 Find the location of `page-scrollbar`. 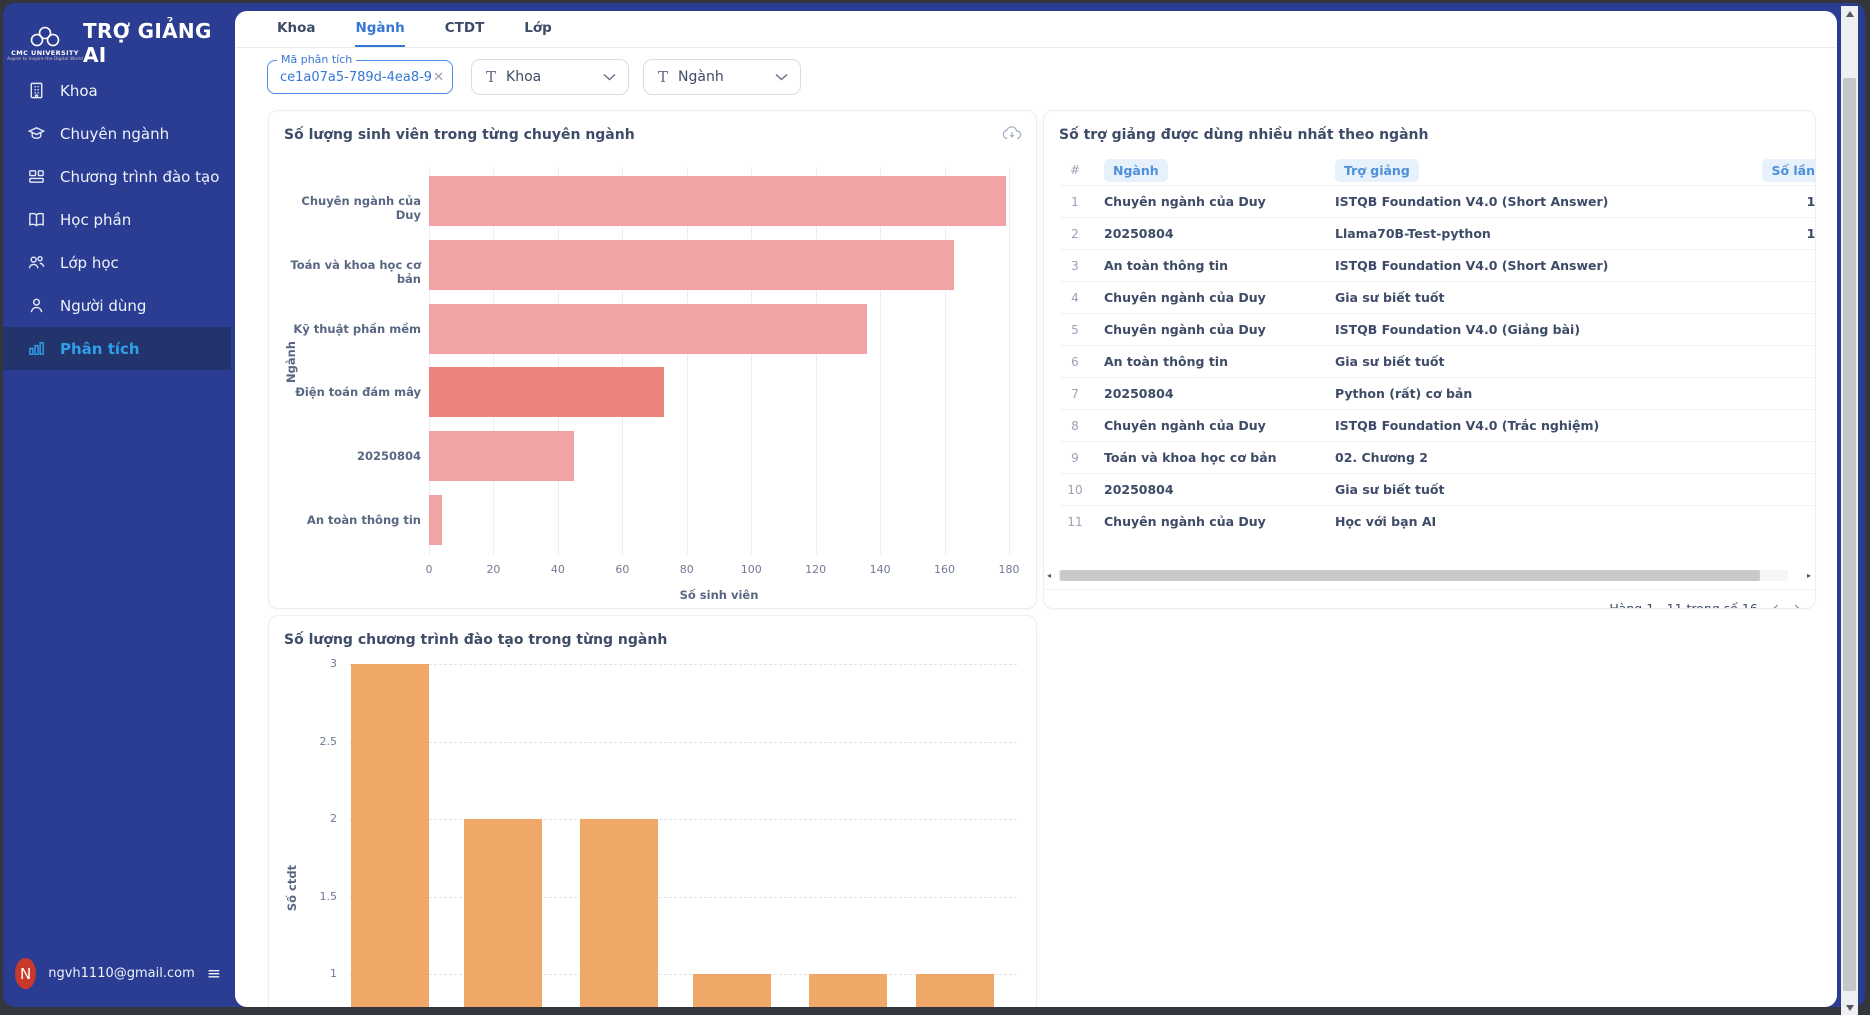

page-scrollbar is located at coordinates (1849, 510).